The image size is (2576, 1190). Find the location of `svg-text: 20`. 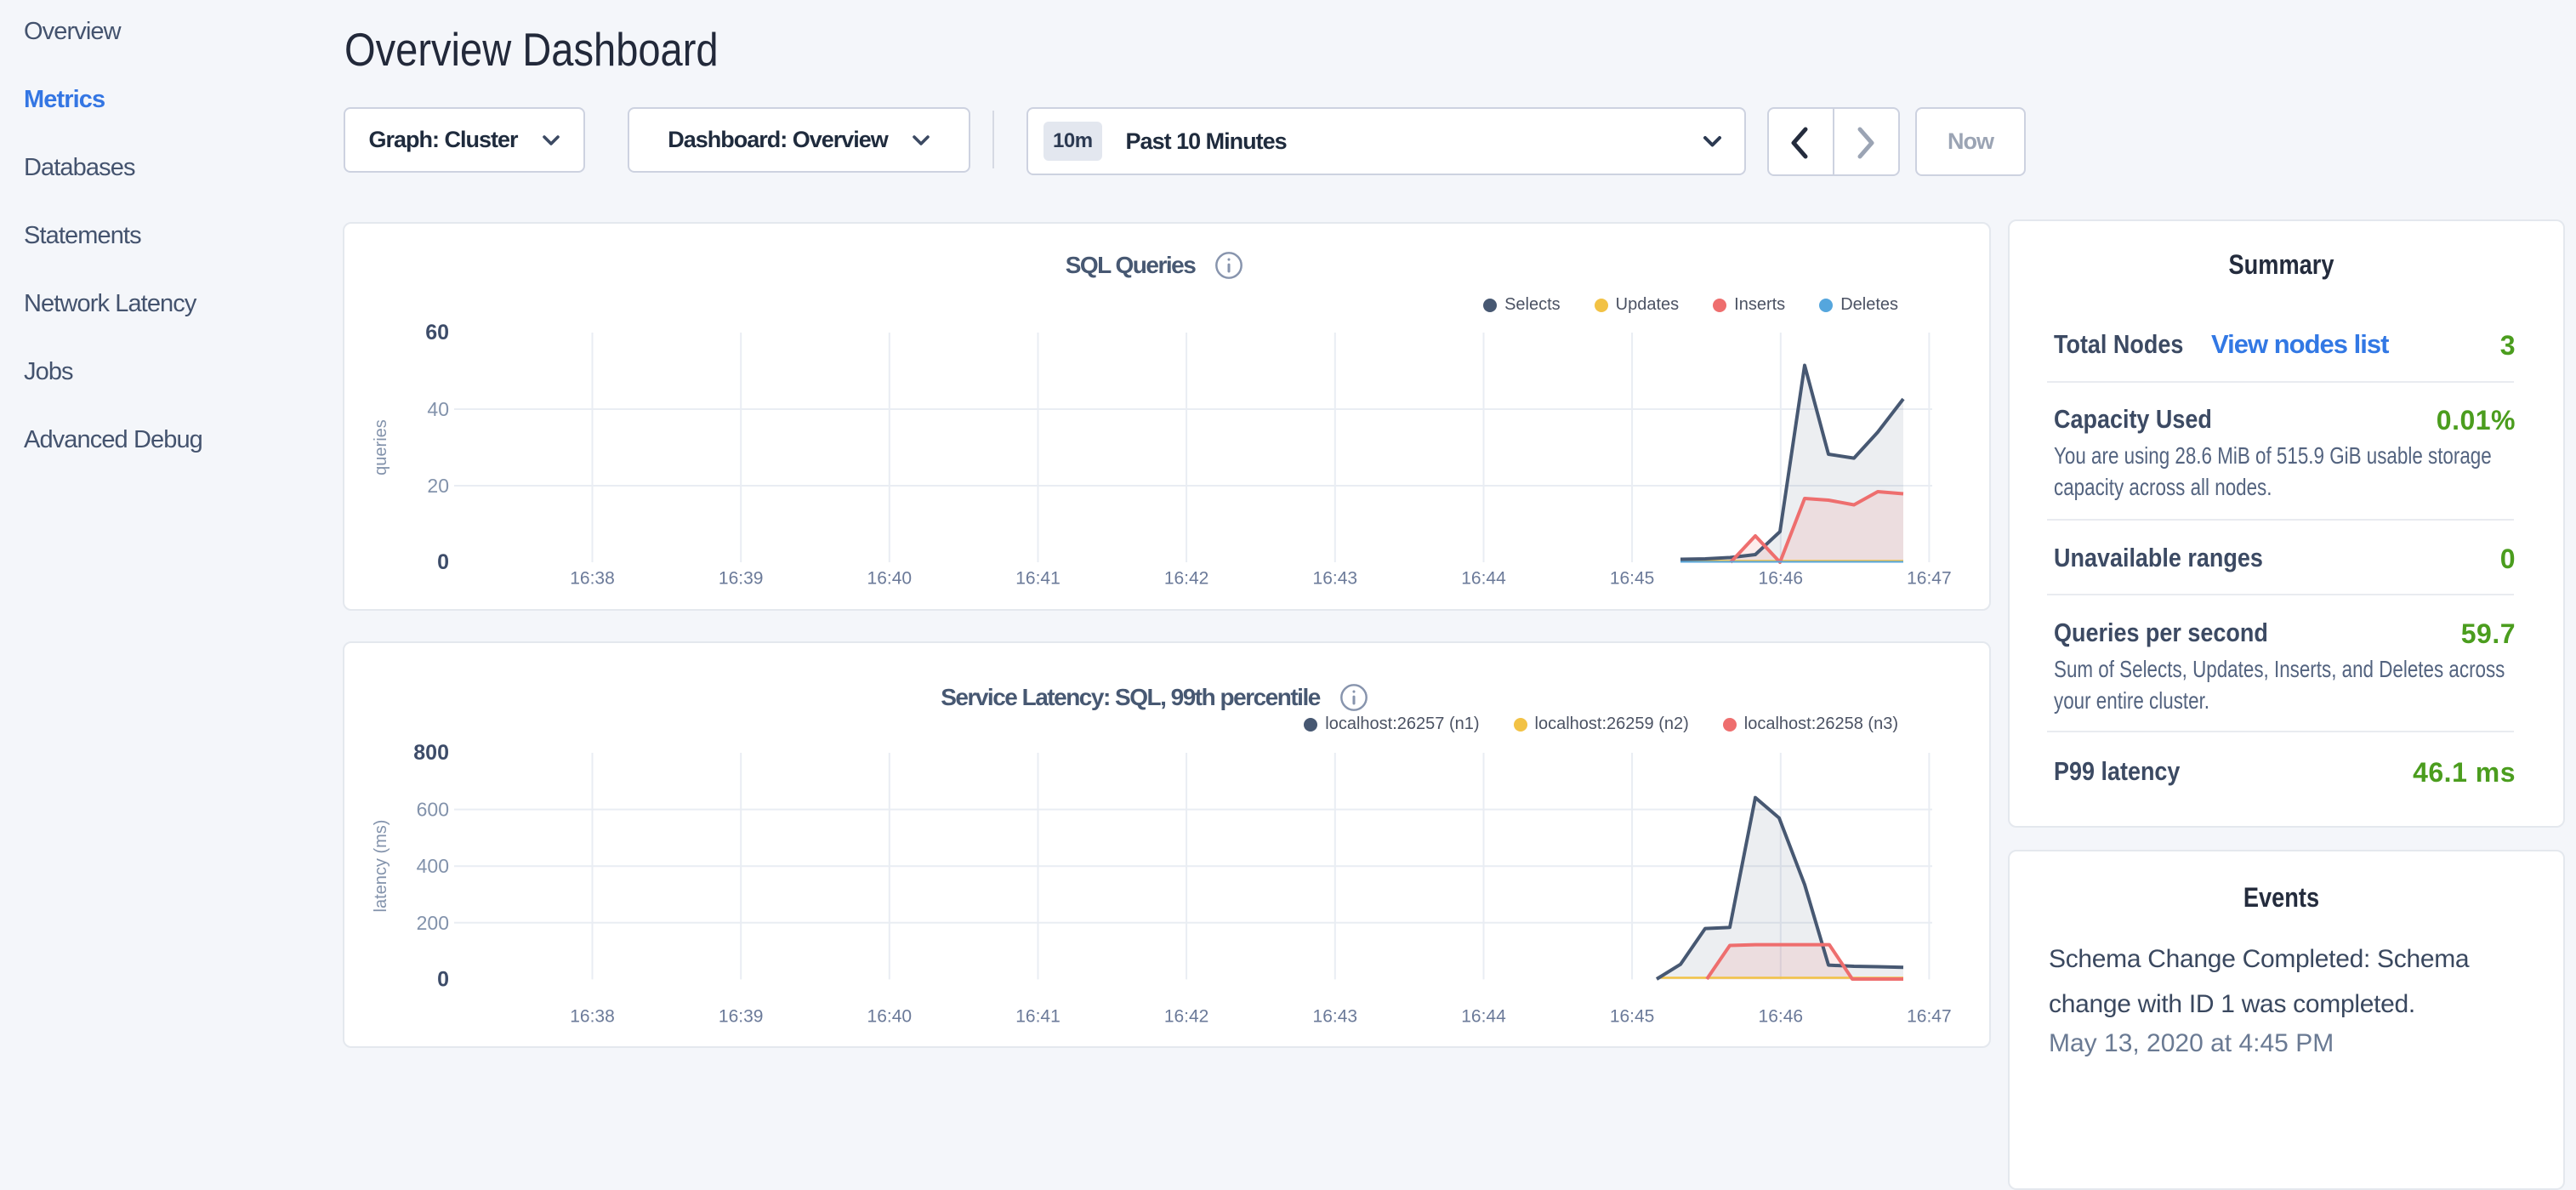

svg-text: 20 is located at coordinates (438, 486).